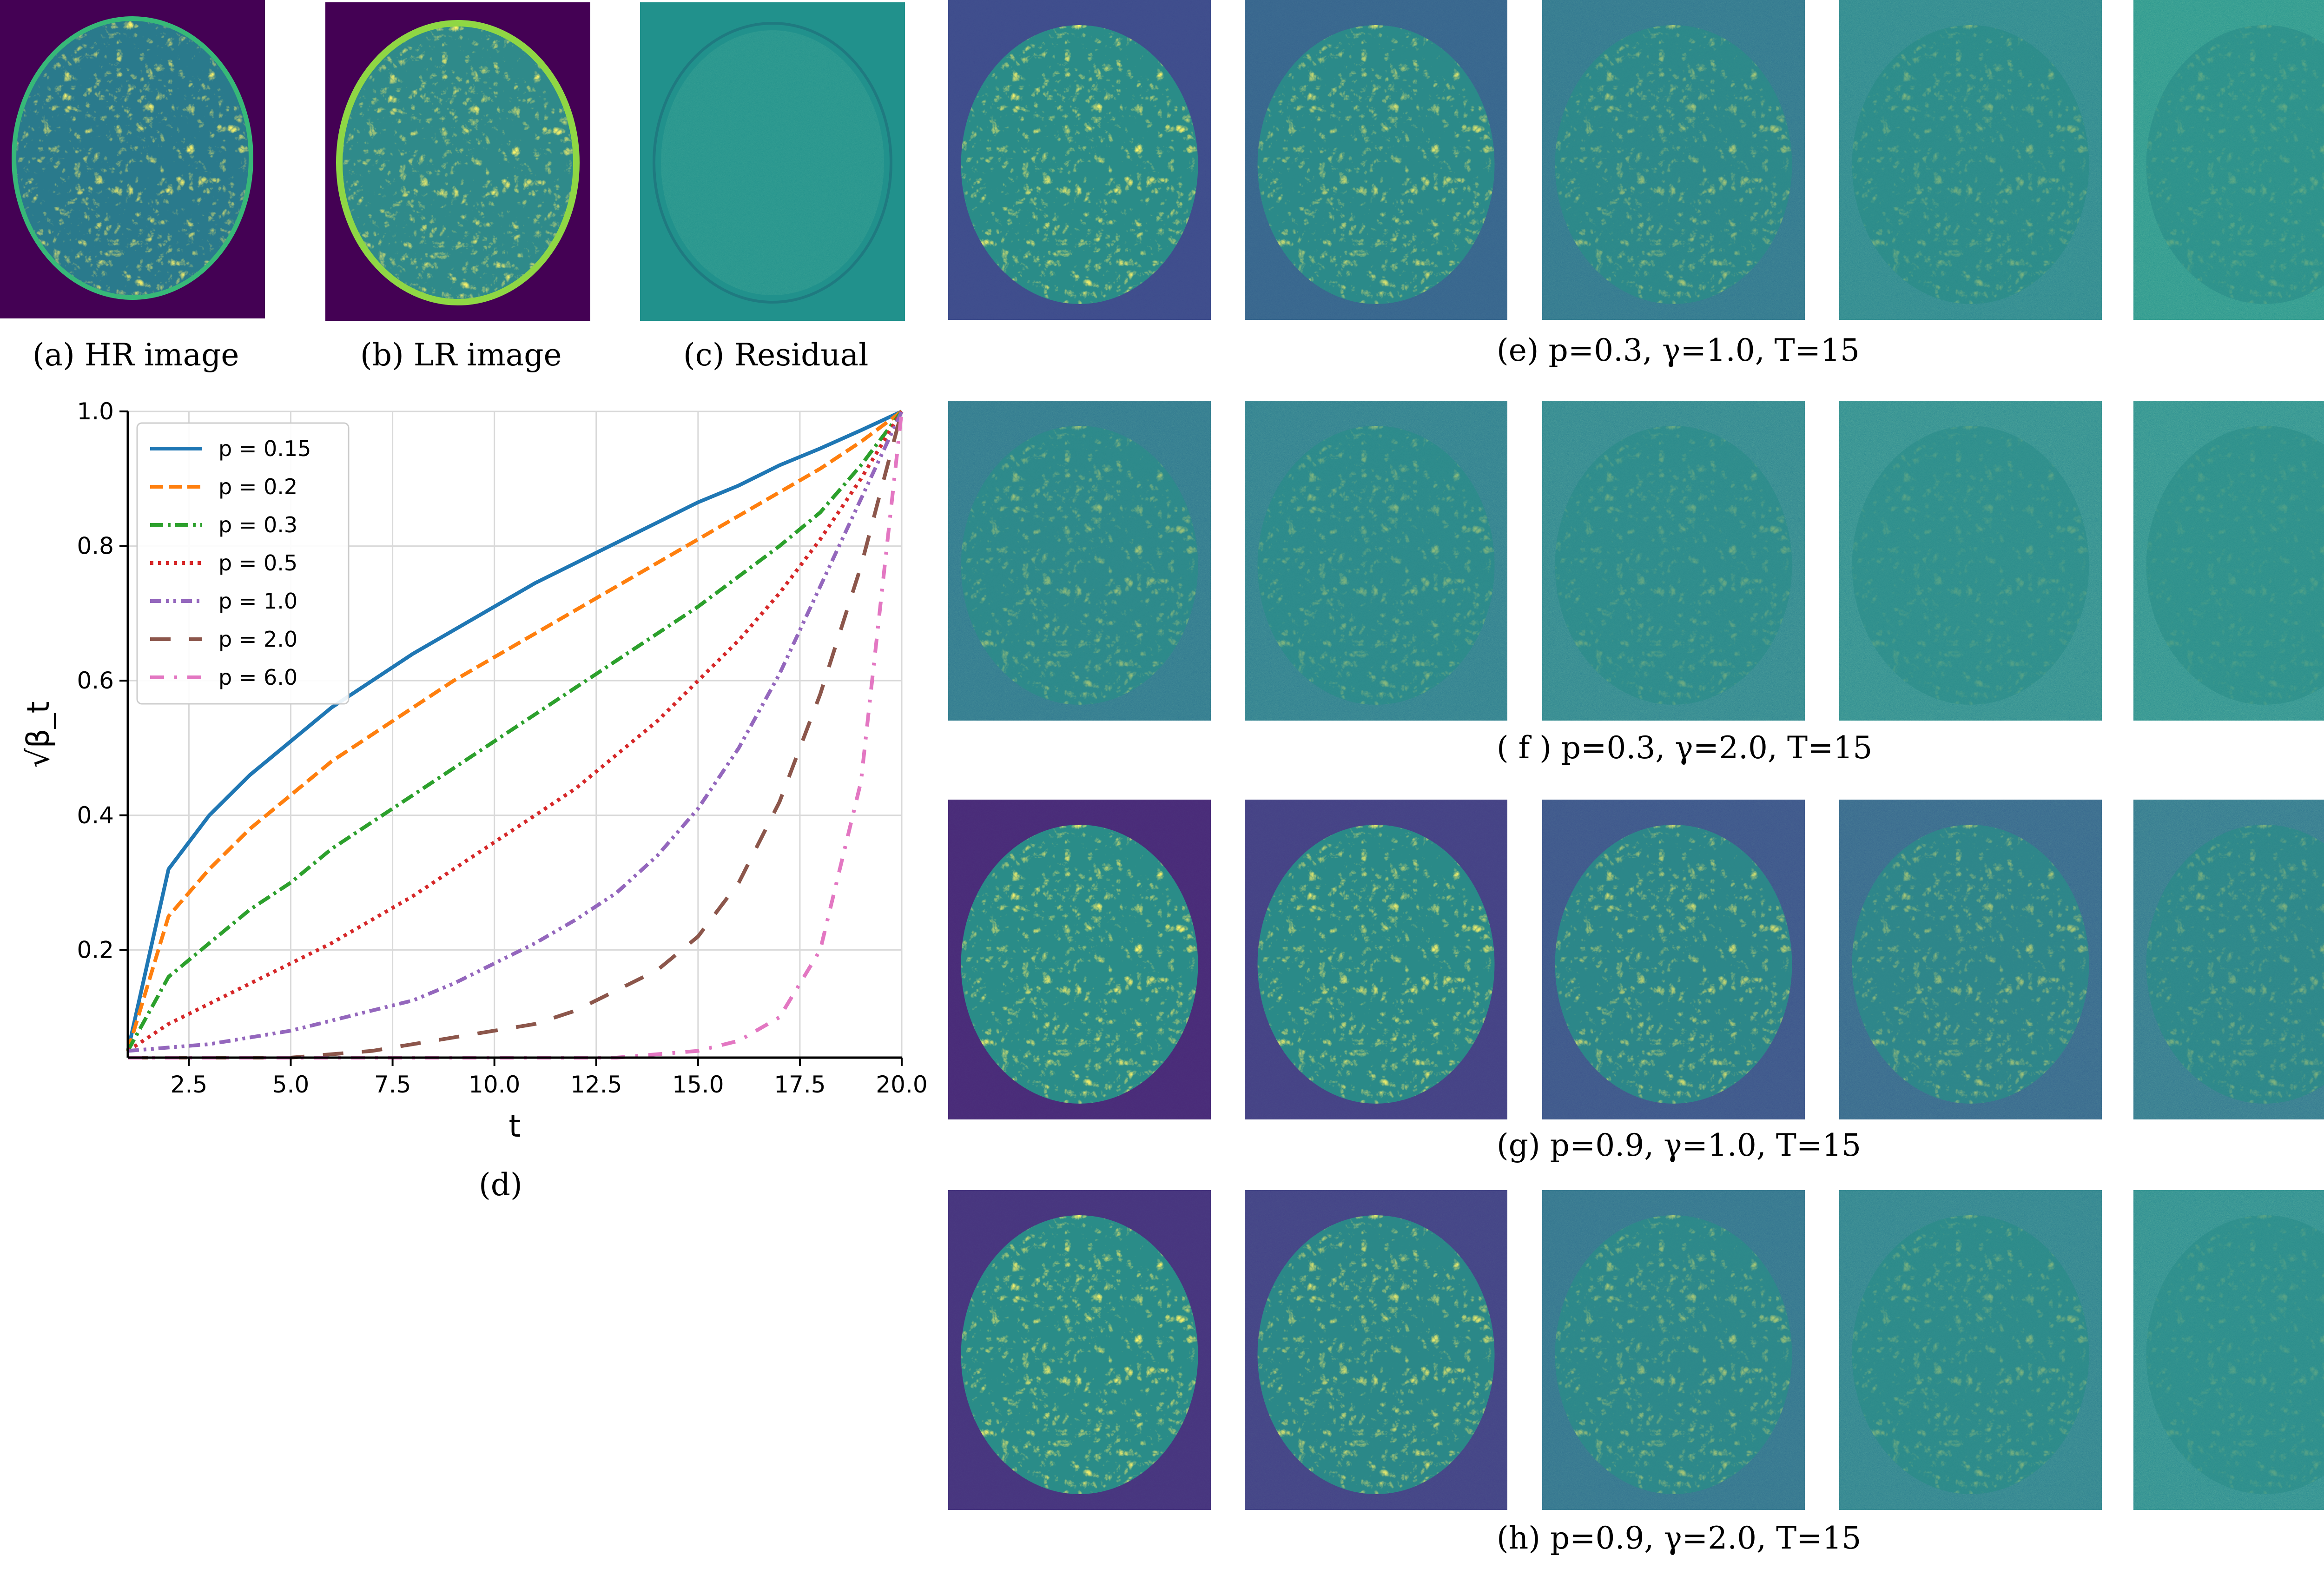  What do you see at coordinates (189, 1084) in the screenshot?
I see `x-tick-label: 2.5` at bounding box center [189, 1084].